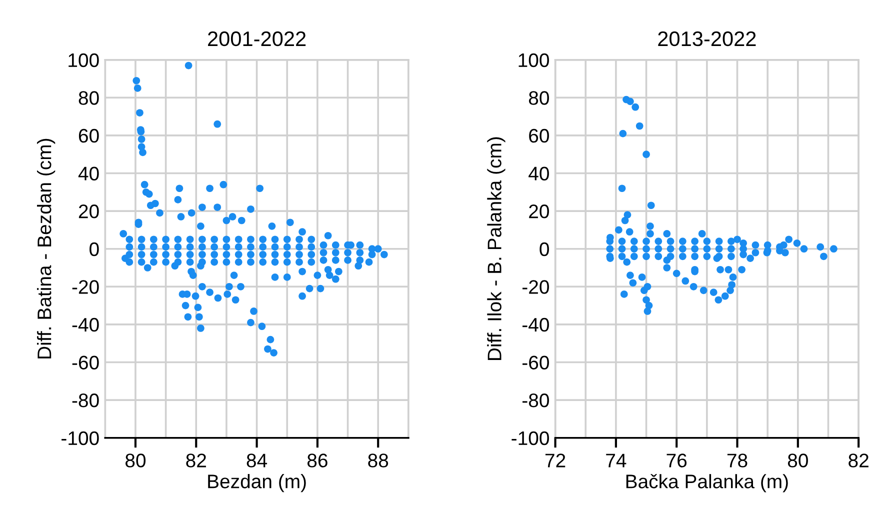  What do you see at coordinates (317, 461) in the screenshot?
I see `x-tick-label: 86` at bounding box center [317, 461].